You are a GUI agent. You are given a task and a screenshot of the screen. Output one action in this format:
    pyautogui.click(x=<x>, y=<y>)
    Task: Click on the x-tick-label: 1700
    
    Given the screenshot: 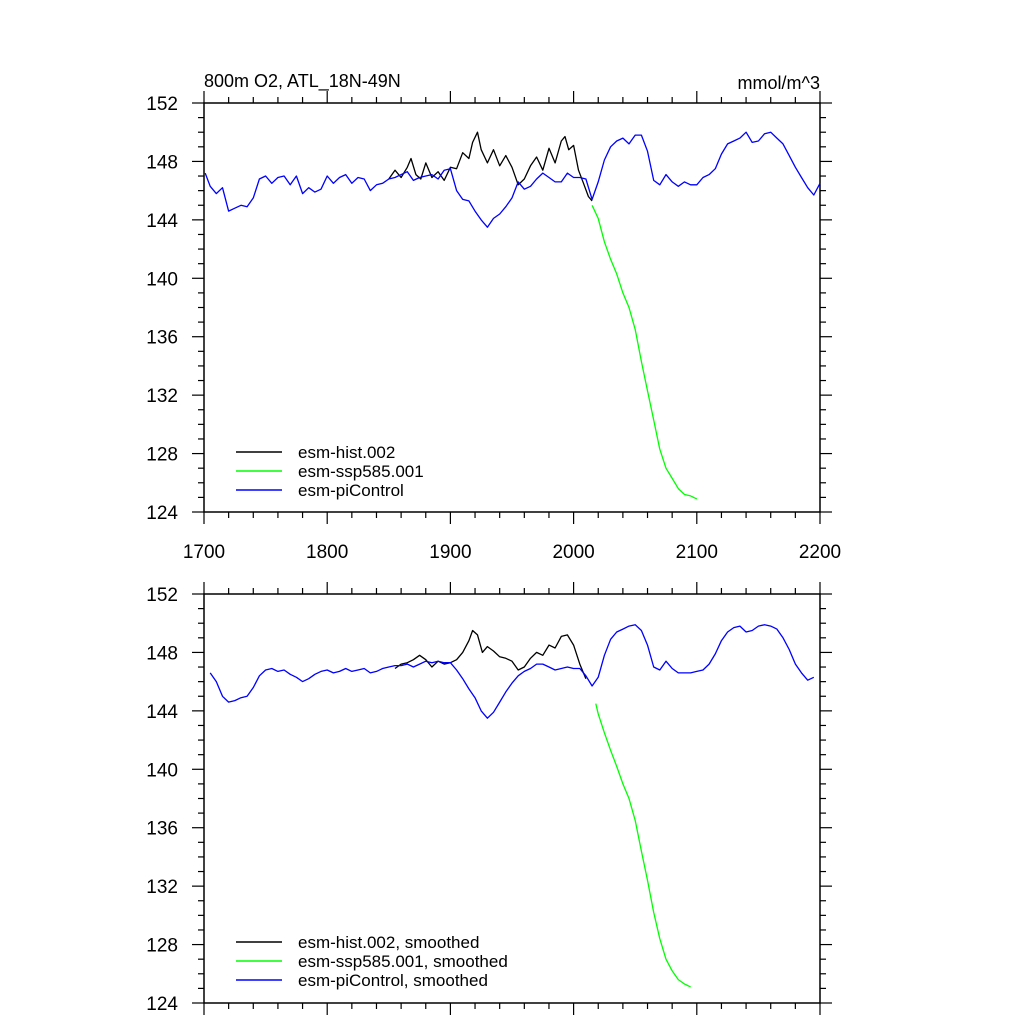 What is the action you would take?
    pyautogui.click(x=204, y=552)
    